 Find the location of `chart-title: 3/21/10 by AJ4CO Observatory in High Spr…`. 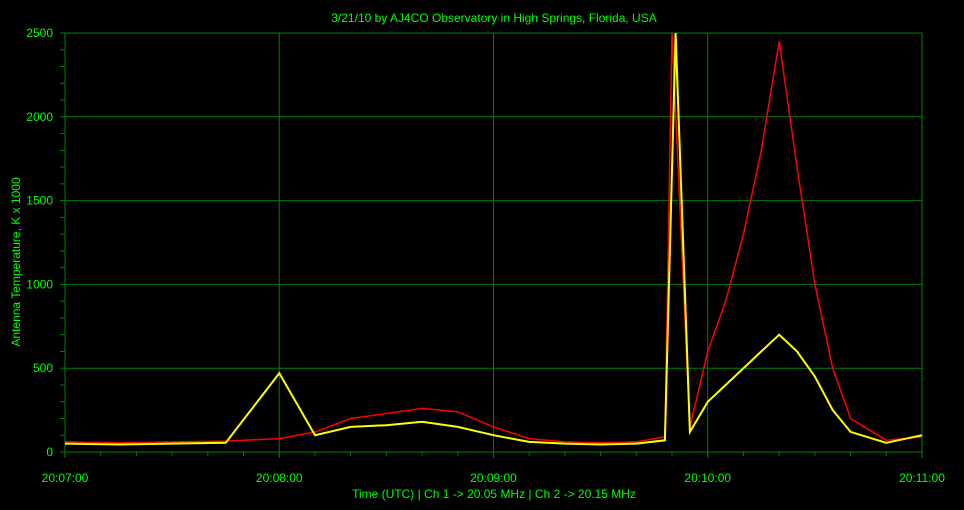

chart-title: 3/21/10 by AJ4CO Observatory in High Spr… is located at coordinates (493, 18).